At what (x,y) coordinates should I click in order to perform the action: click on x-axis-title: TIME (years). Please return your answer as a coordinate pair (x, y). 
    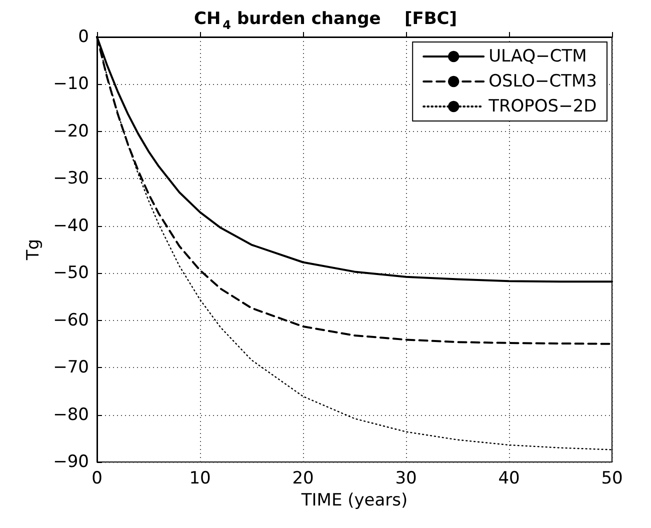
    Looking at the image, I should click on (354, 500).